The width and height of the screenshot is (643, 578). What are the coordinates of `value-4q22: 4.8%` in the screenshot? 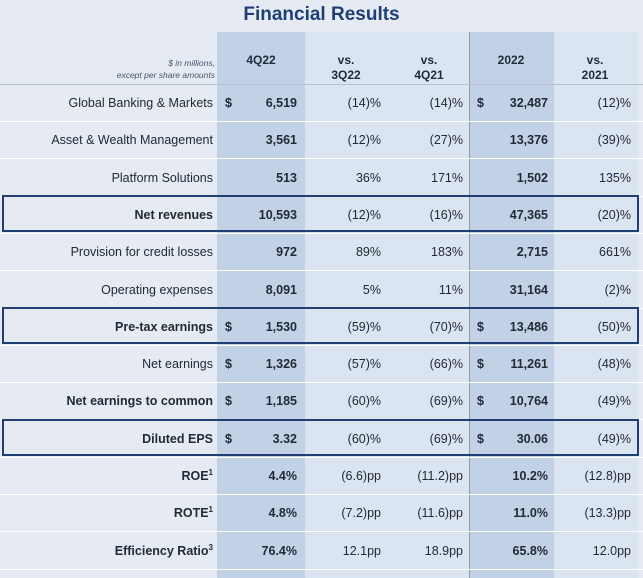 It's located at (283, 513).